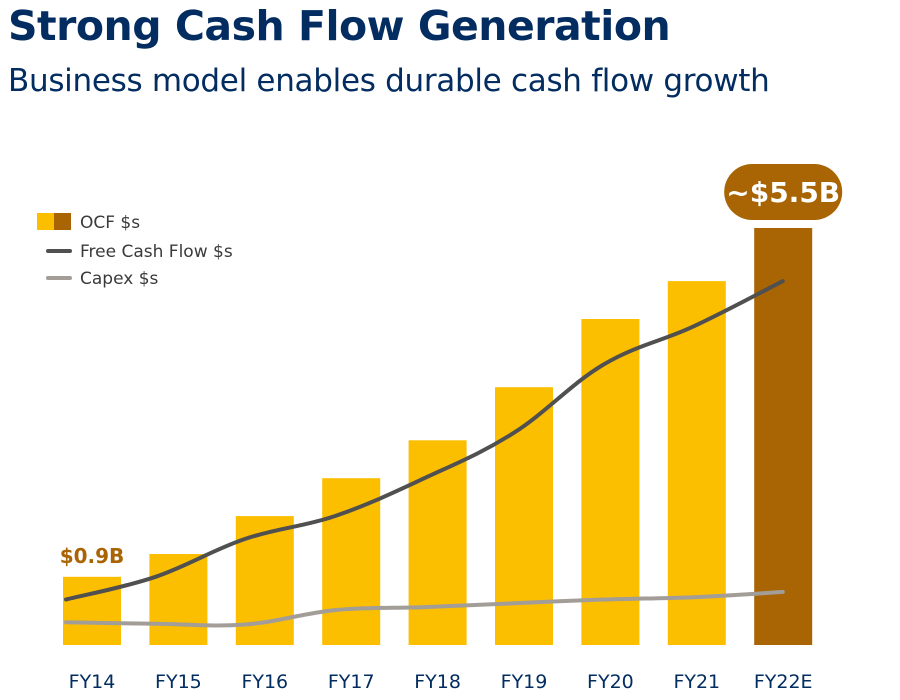 The width and height of the screenshot is (900, 700). What do you see at coordinates (119, 279) in the screenshot?
I see `legend-label-capex: Capex $s` at bounding box center [119, 279].